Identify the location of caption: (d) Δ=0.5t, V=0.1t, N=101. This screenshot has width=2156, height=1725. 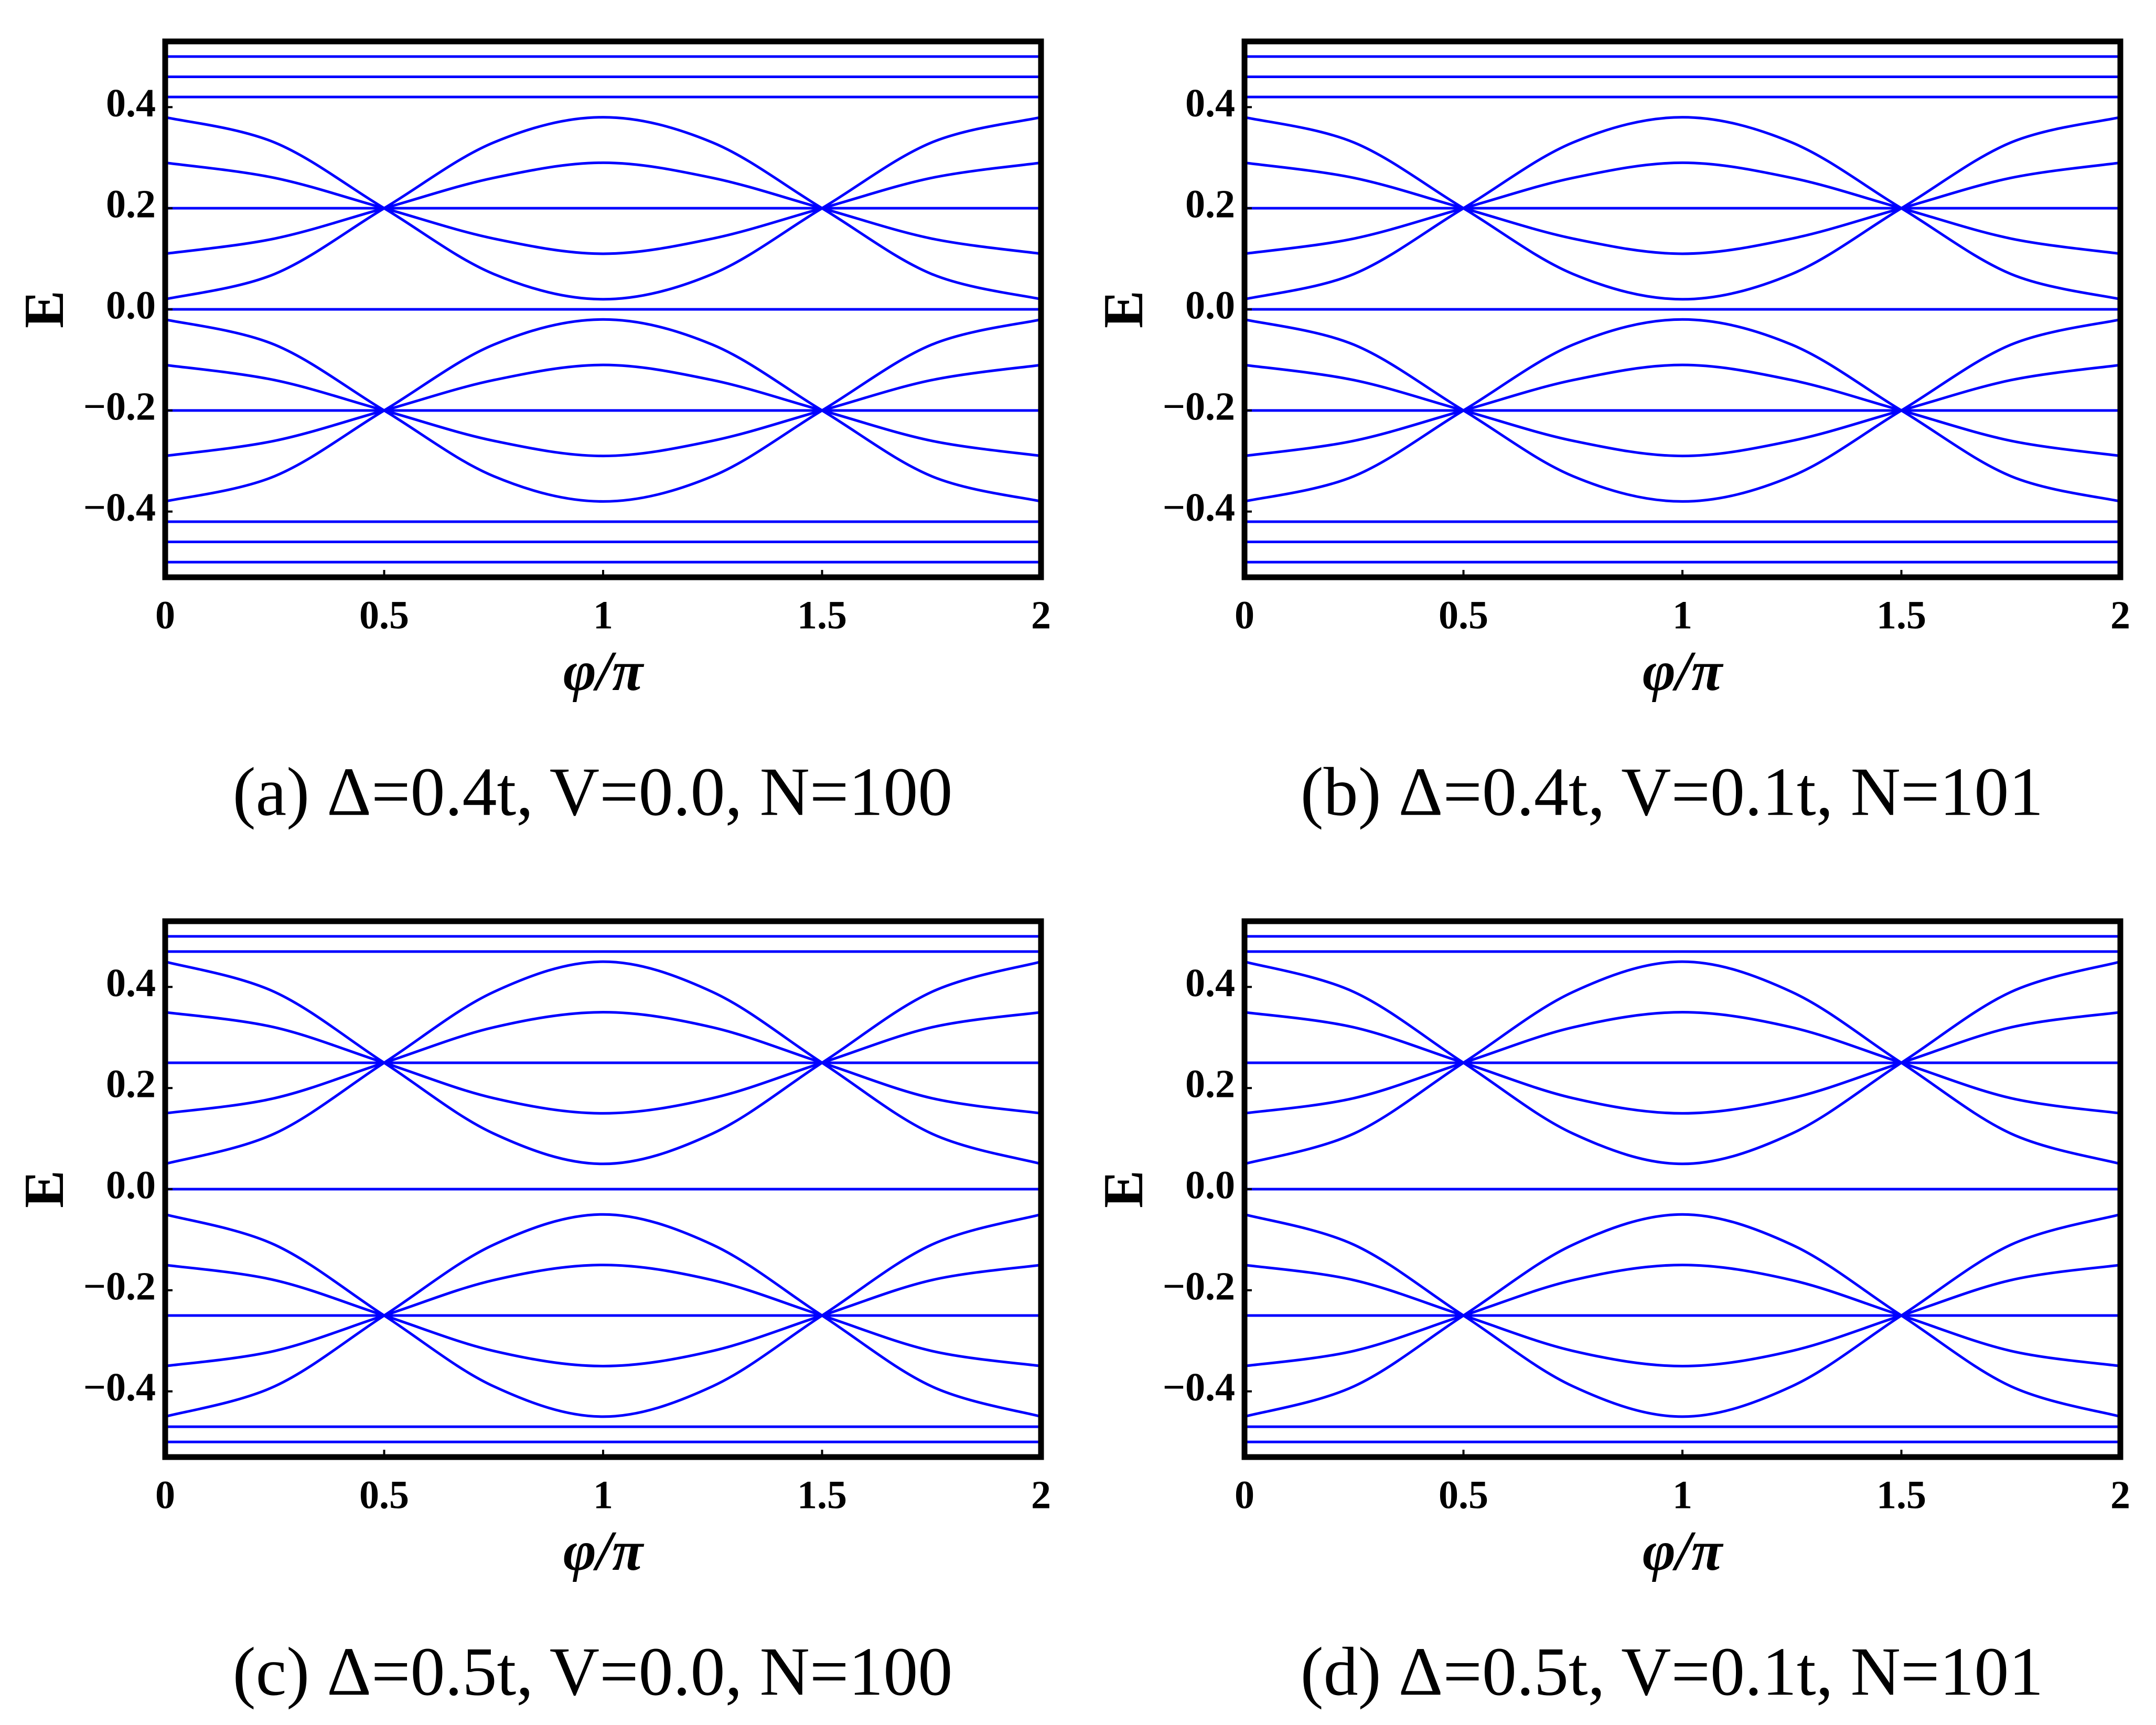
(1672, 1671).